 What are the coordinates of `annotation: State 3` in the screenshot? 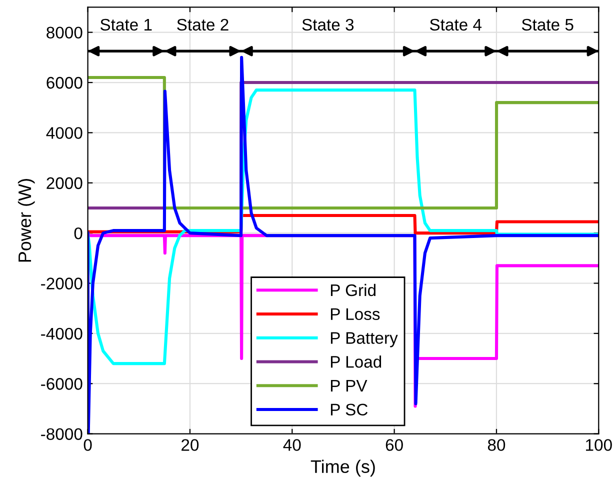 It's located at (328, 24).